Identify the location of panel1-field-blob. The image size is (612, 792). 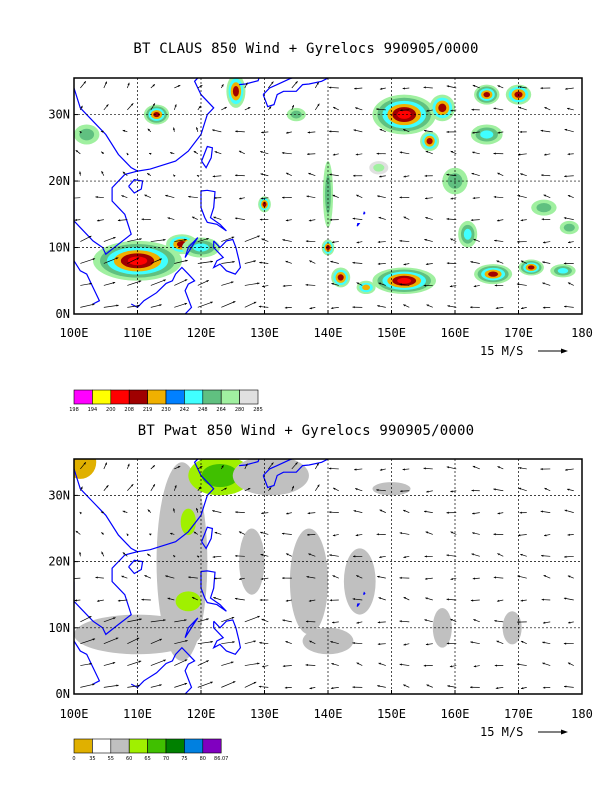
(156, 114).